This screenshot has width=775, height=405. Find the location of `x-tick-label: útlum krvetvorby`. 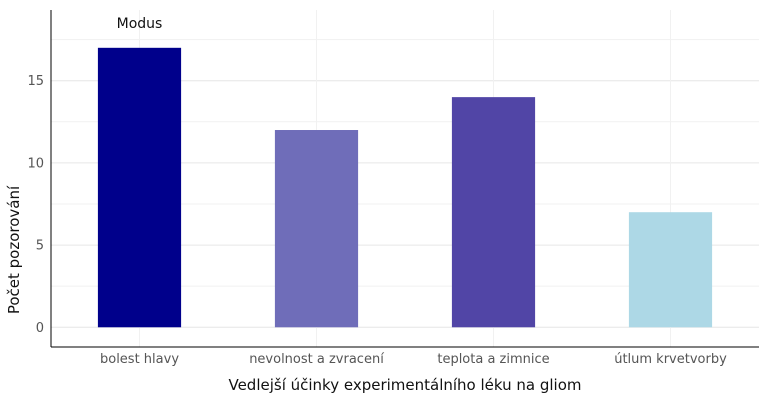

x-tick-label: útlum krvetvorby is located at coordinates (670, 359).